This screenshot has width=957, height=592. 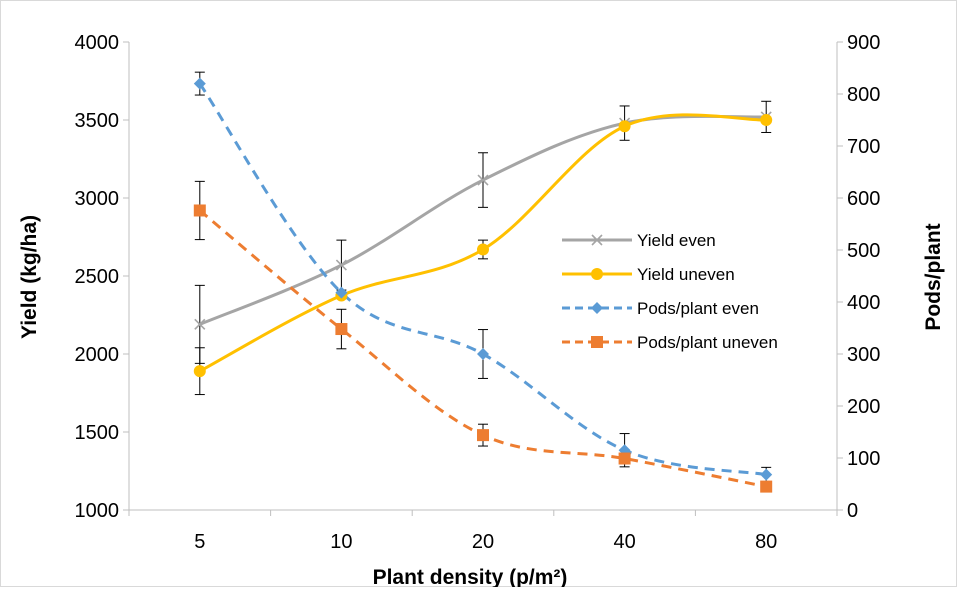 I want to click on legend-item-yield-even: Yield even, so click(x=639, y=240).